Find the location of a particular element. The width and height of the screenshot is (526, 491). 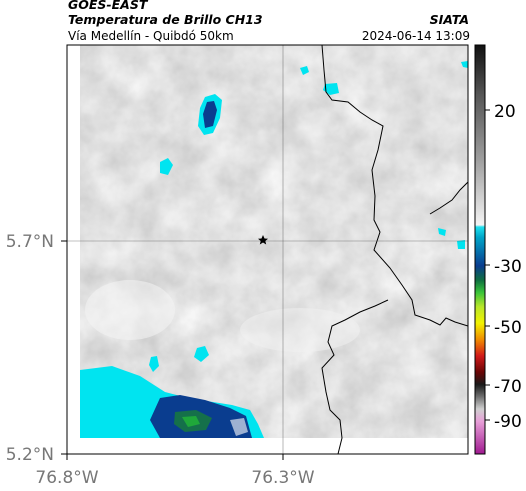

lat-tick-label: 5.7°N is located at coordinates (30, 242).